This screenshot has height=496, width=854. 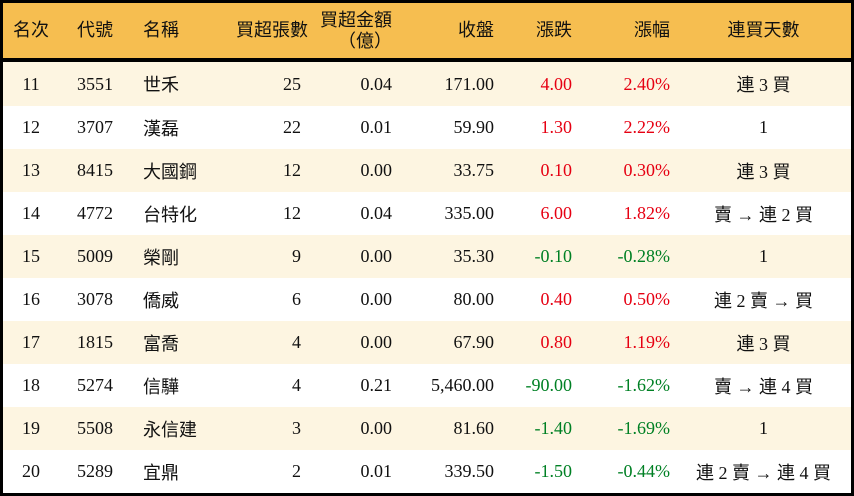 I want to click on cell-name: 漢磊, so click(x=161, y=128).